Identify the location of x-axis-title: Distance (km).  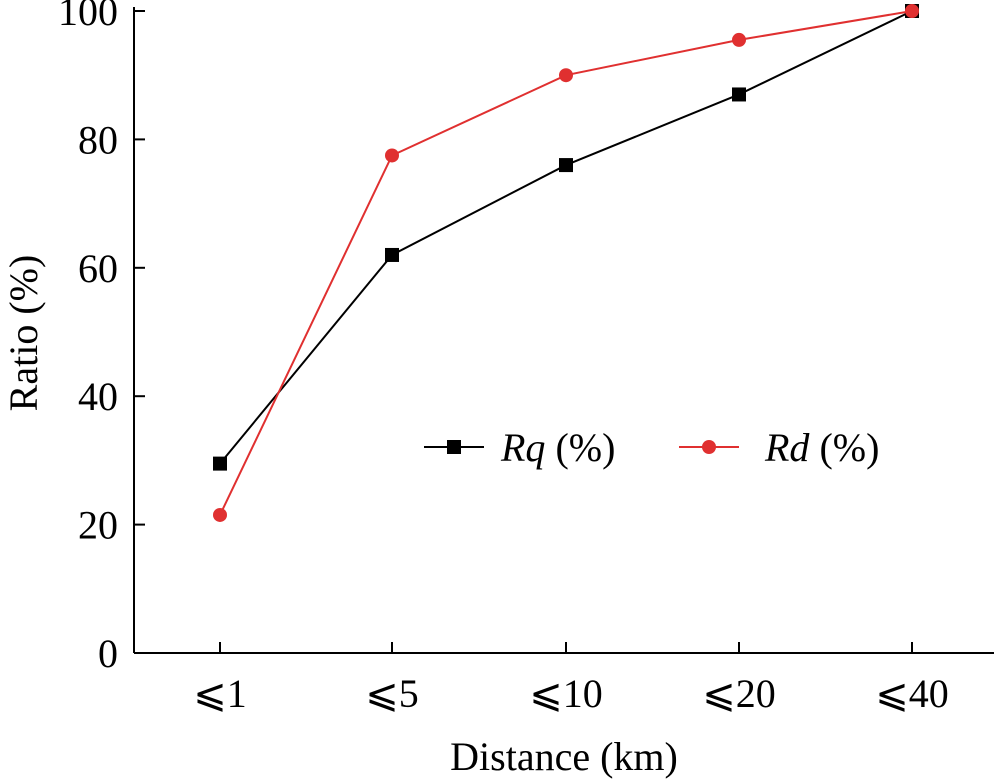
(564, 756).